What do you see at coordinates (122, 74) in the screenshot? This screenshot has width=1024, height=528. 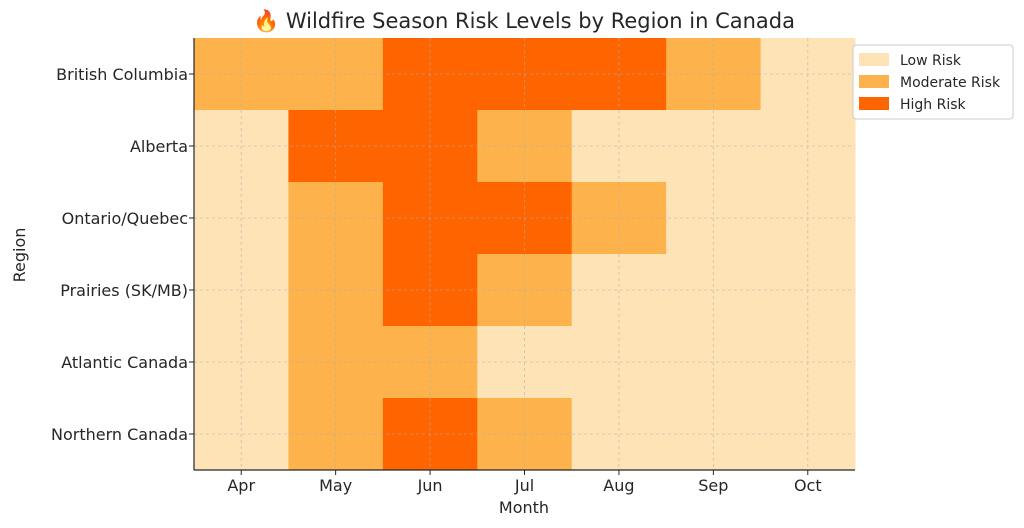 I see `y-tick-label-british-columbia: British Columbia` at bounding box center [122, 74].